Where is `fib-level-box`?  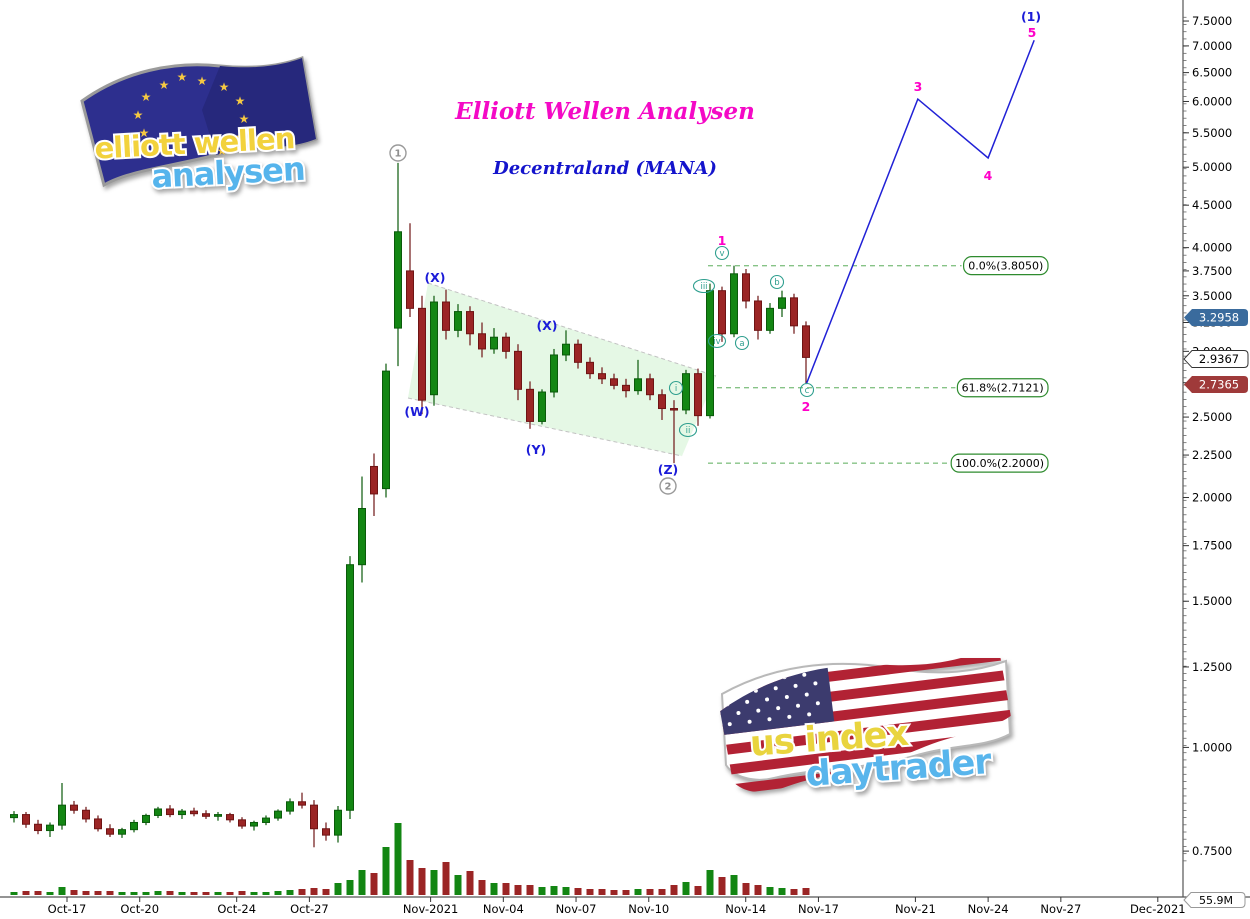 fib-level-box is located at coordinates (1005, 266).